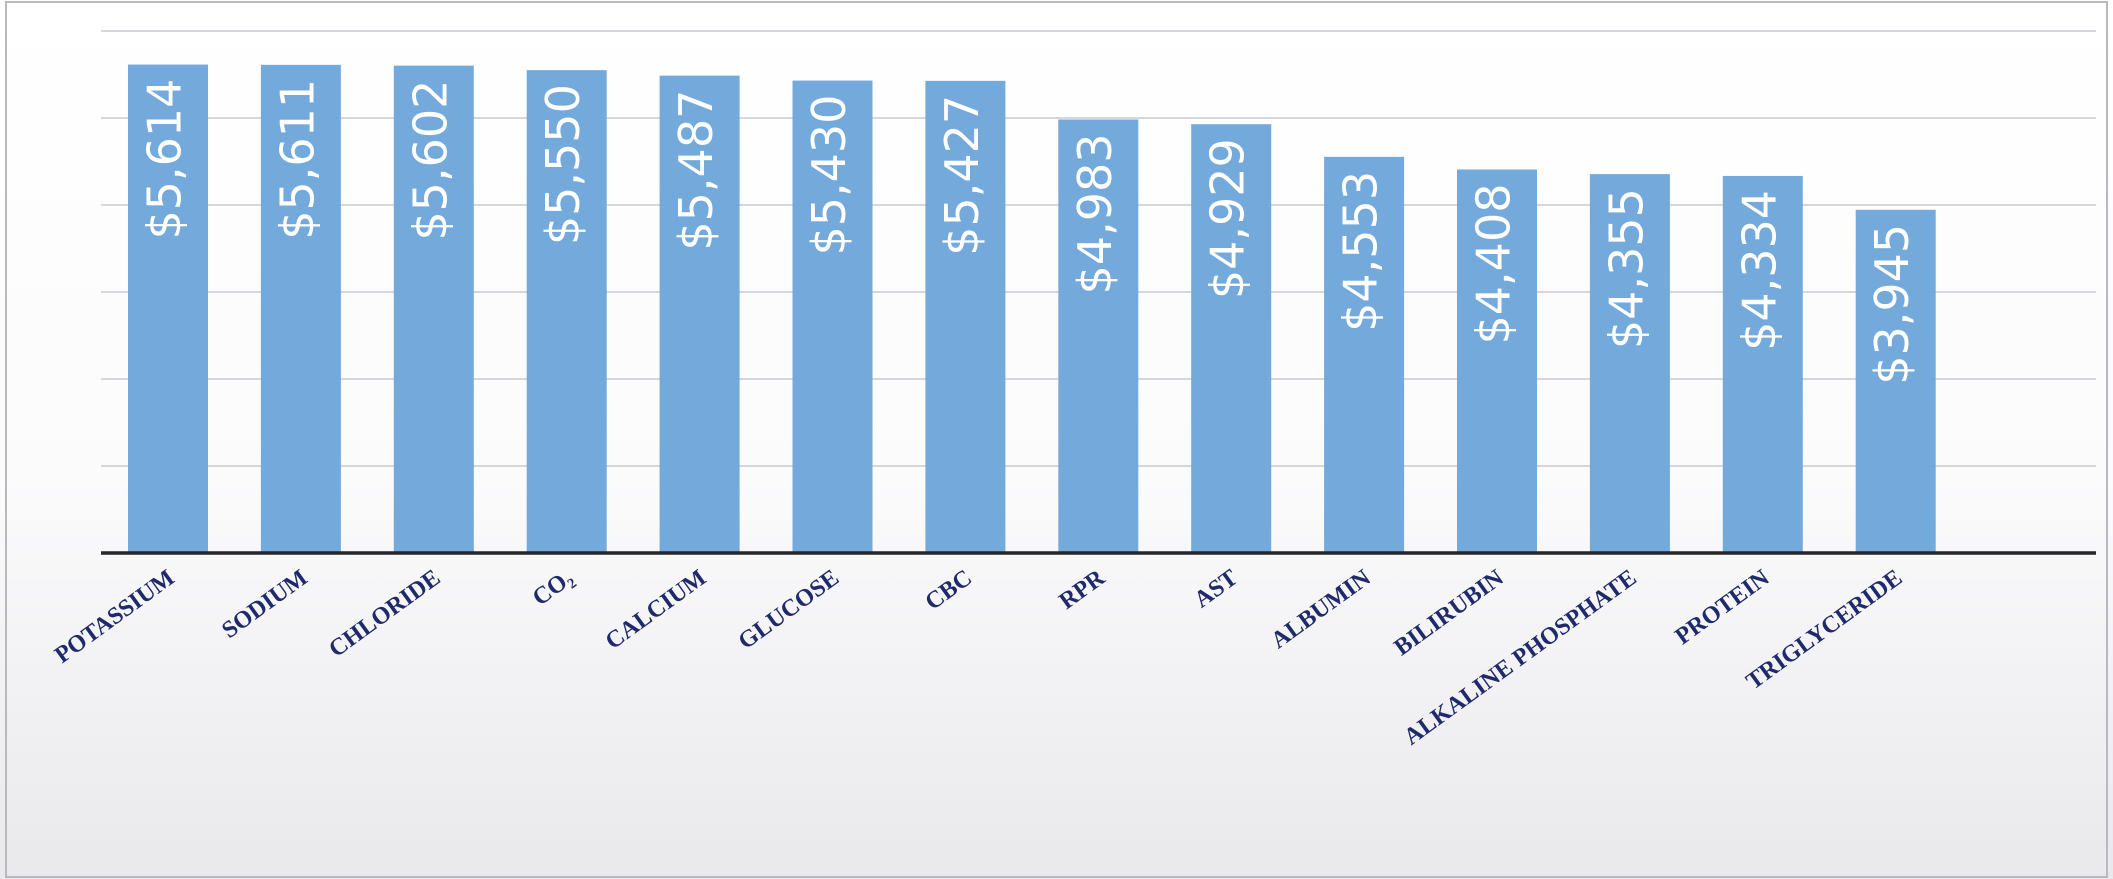 The height and width of the screenshot is (879, 2113). I want to click on data-label: $5,550, so click(563, 164).